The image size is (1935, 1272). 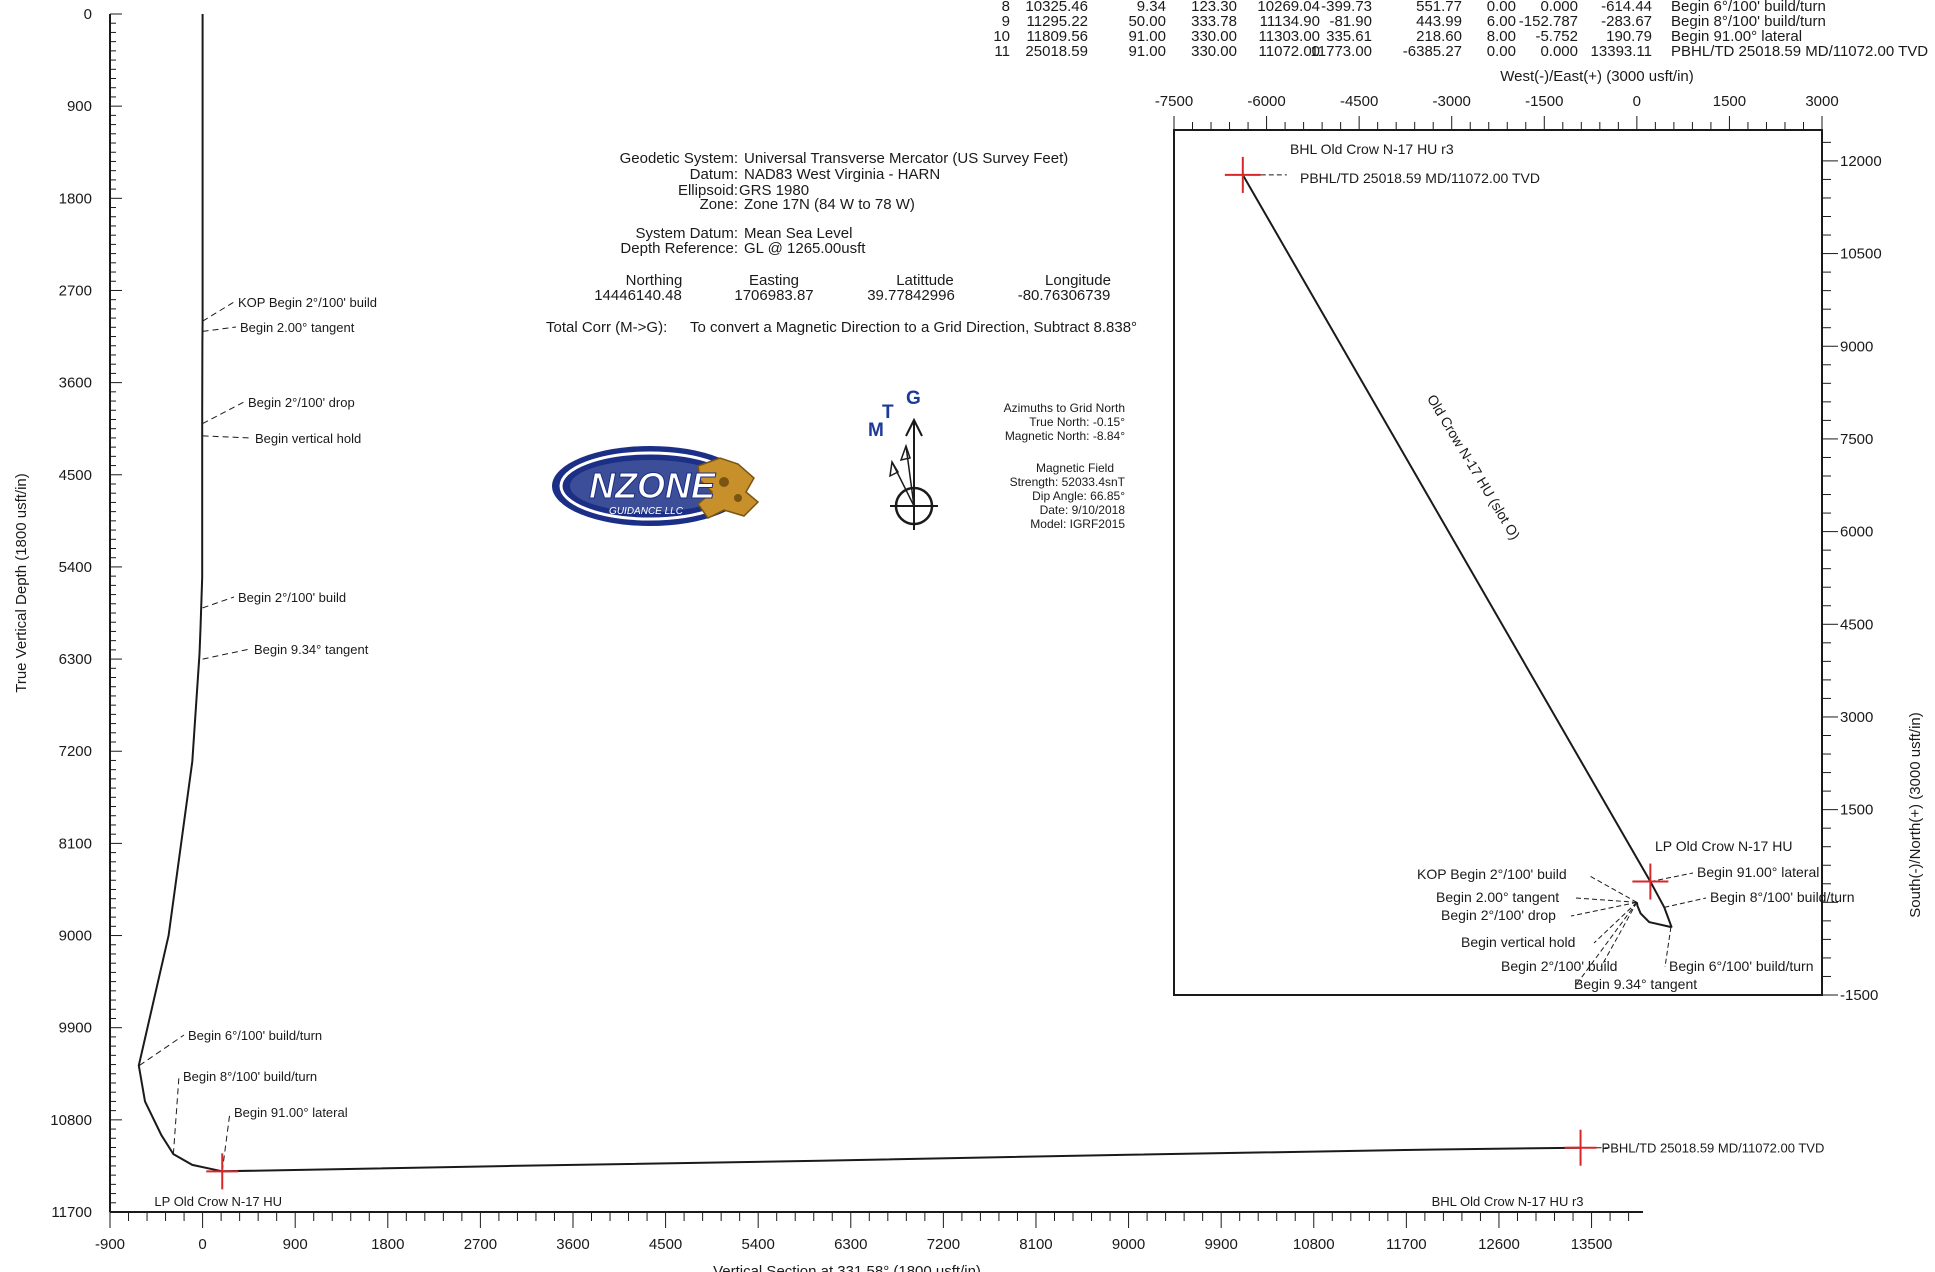 I want to click on plan-y-tick-label: 12000, so click(x=1861, y=161).